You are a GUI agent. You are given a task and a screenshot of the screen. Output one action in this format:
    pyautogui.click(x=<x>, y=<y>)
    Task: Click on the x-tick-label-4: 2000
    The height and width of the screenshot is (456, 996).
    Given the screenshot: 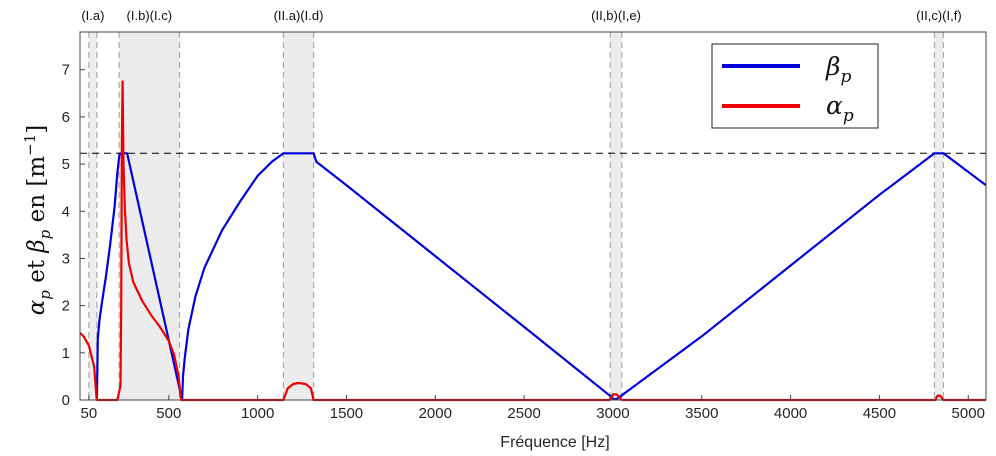 What is the action you would take?
    pyautogui.click(x=435, y=413)
    